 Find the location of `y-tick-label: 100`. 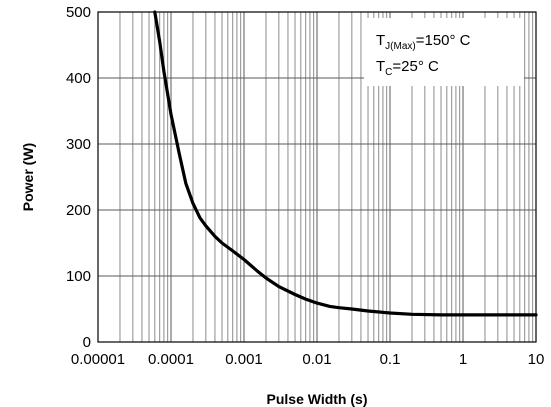

y-tick-label: 100 is located at coordinates (78, 276).